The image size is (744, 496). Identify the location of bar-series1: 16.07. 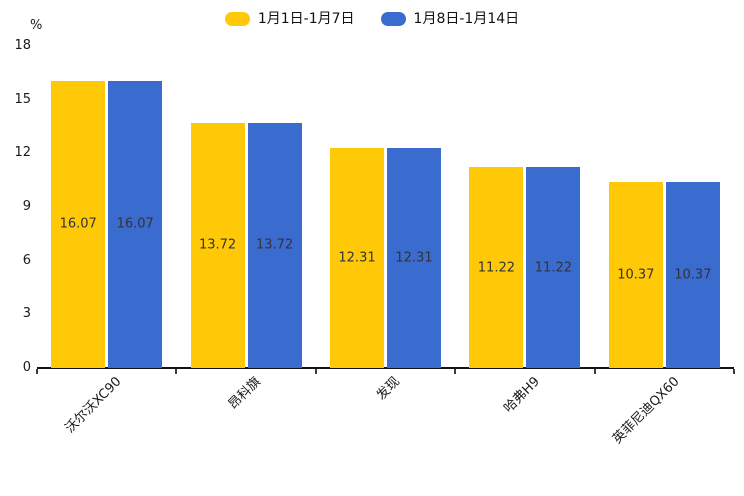
(78, 224).